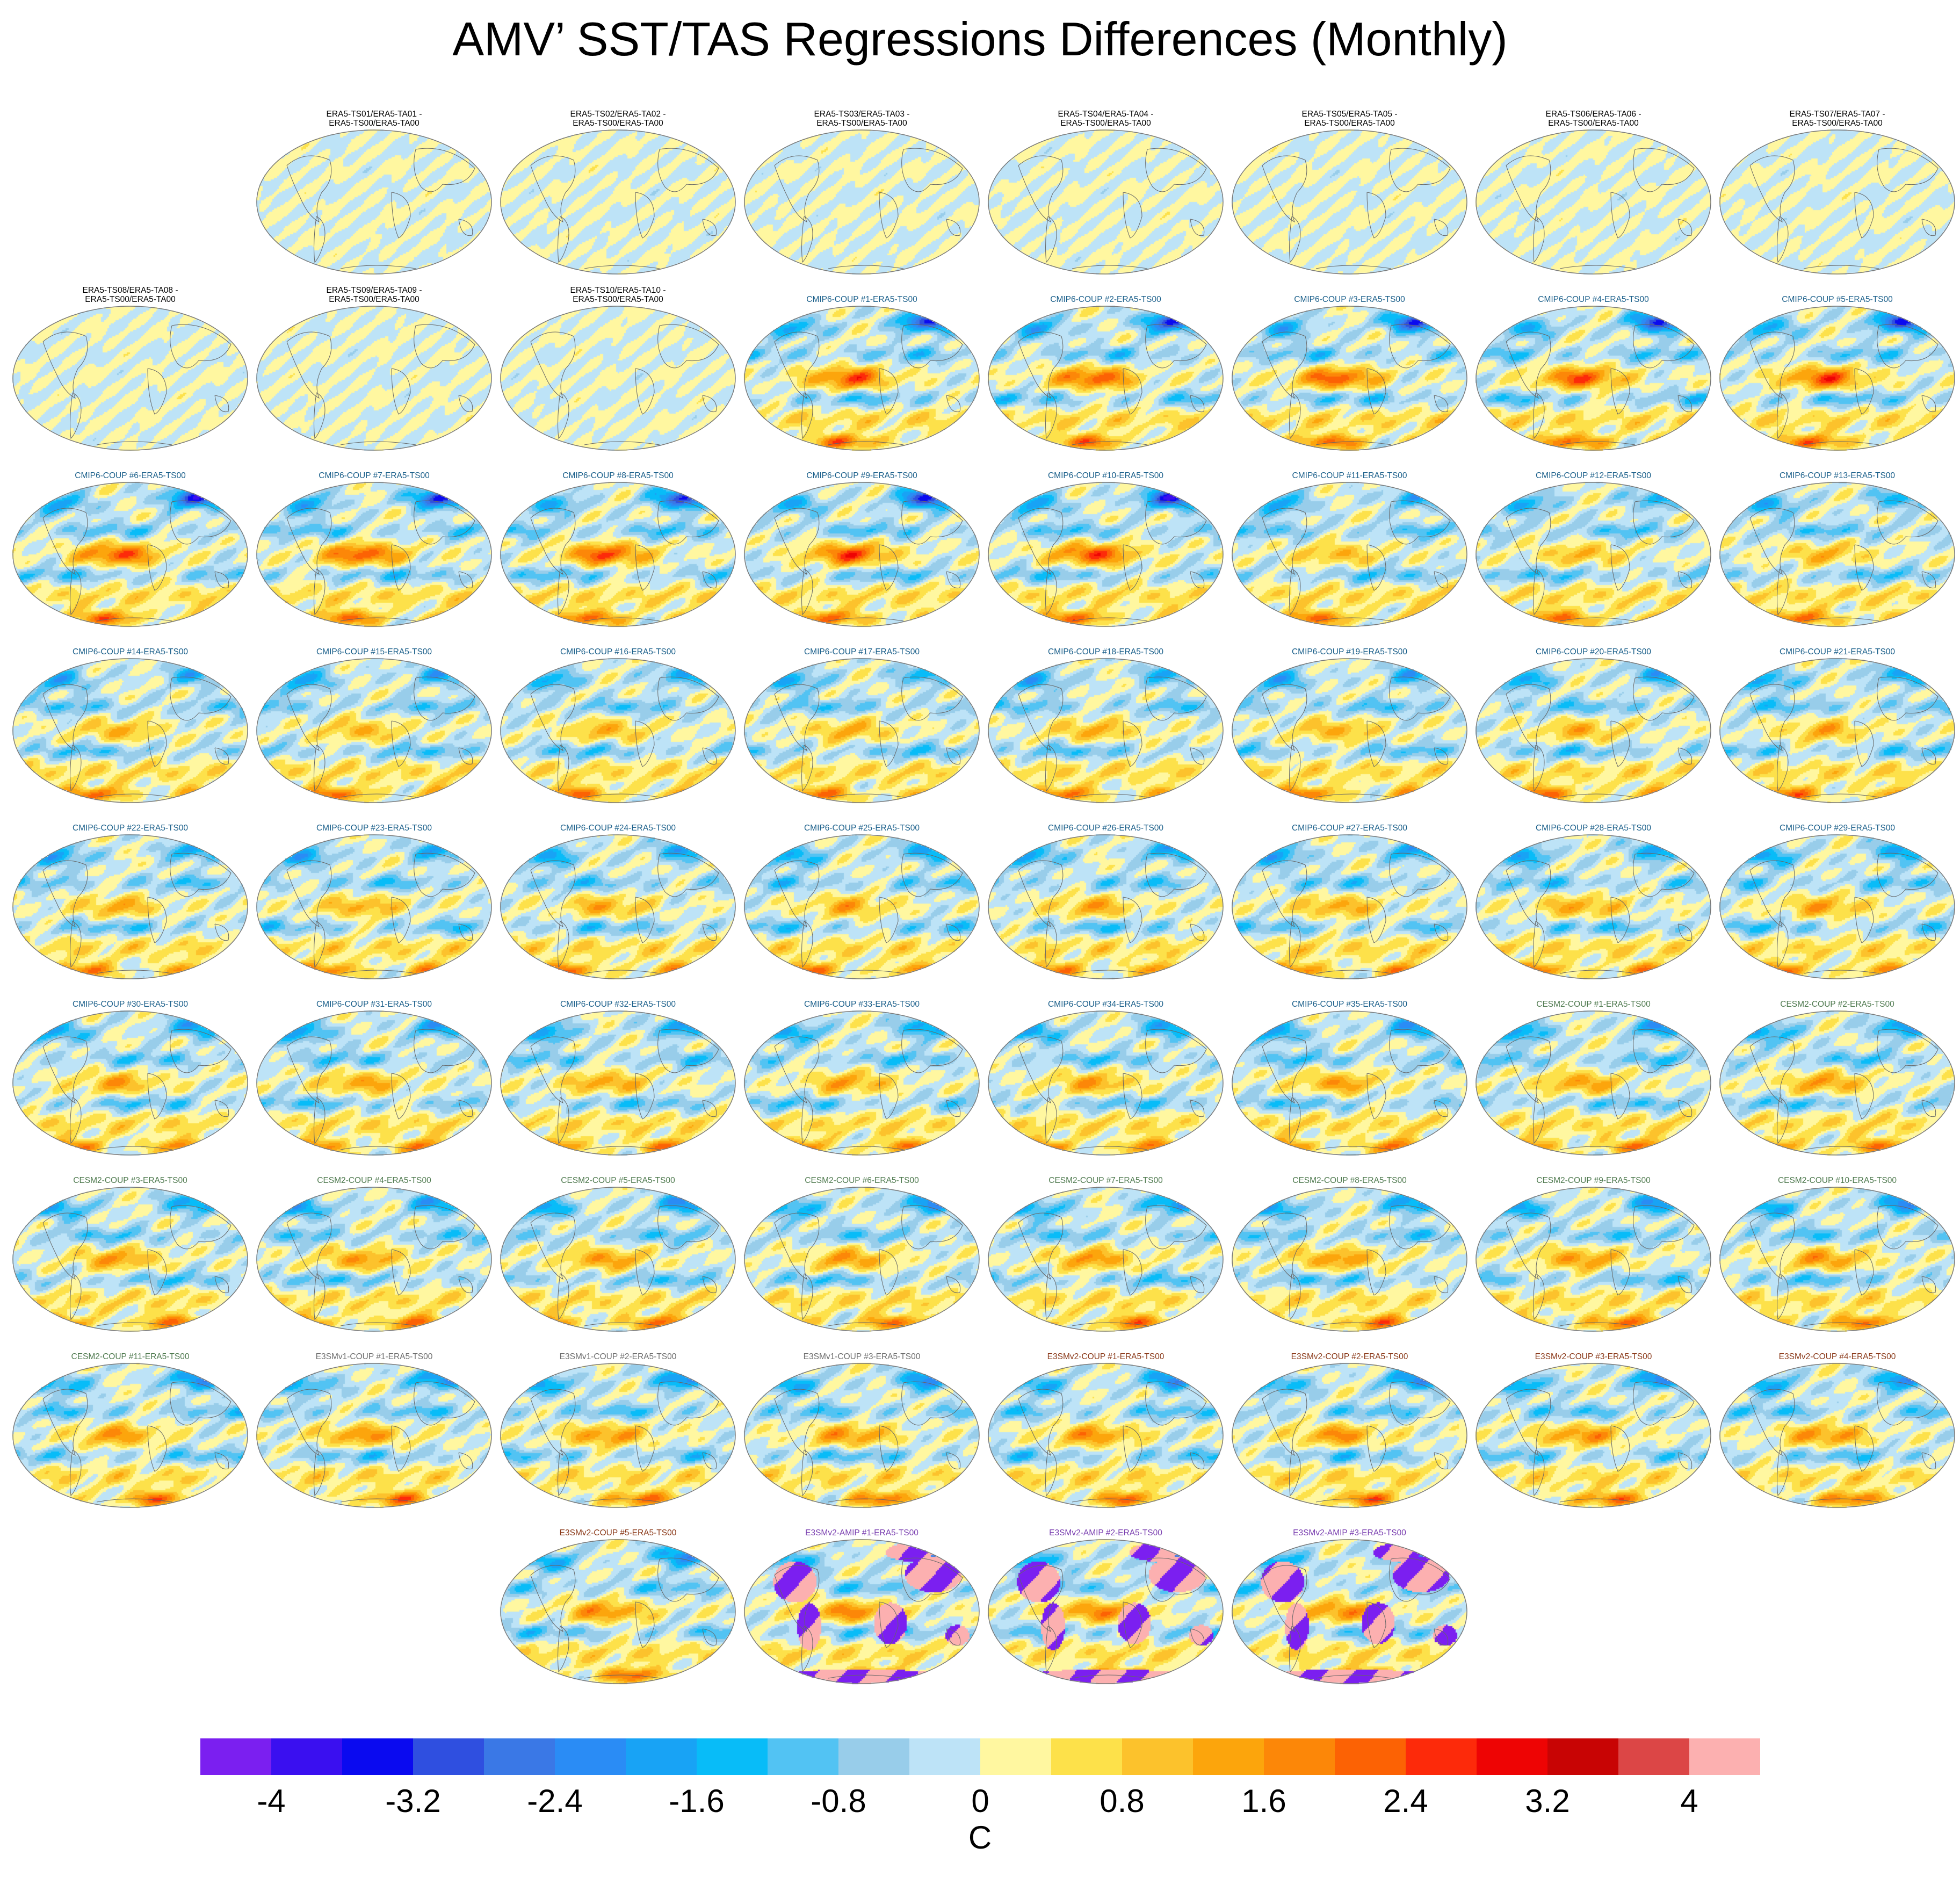  What do you see at coordinates (130, 290) in the screenshot?
I see `panel-title-line1: ERA5-TS08/ERA5-TA08 -` at bounding box center [130, 290].